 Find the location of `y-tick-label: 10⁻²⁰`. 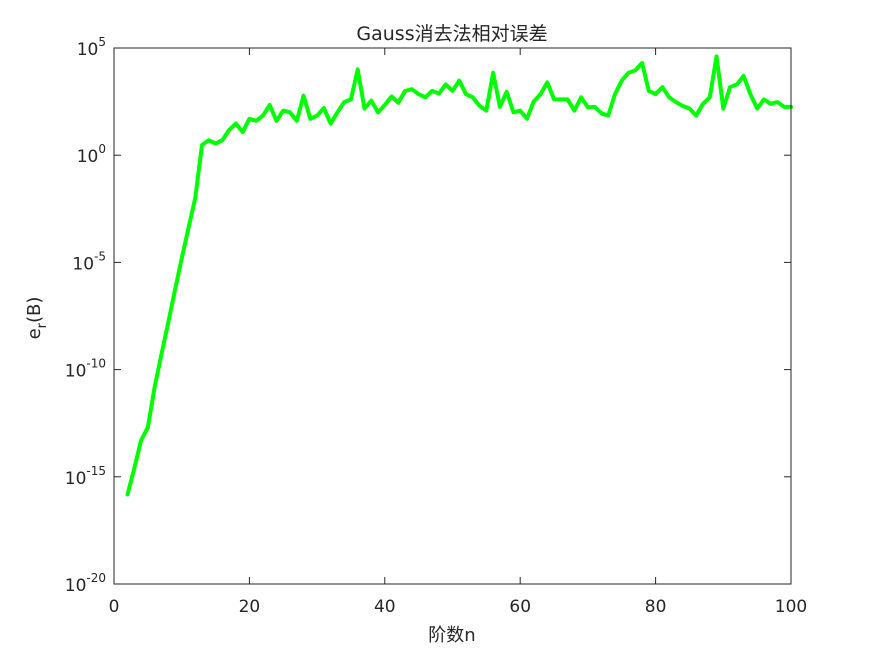

y-tick-label: 10⁻²⁰ is located at coordinates (85, 583).